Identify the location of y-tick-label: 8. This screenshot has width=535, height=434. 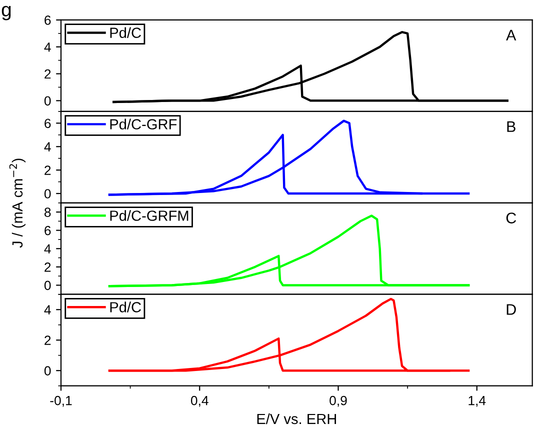
(47, 212).